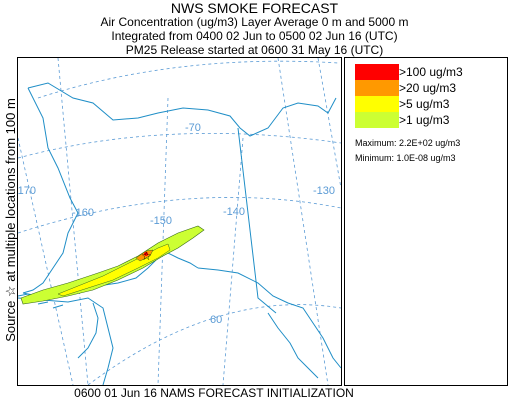 This screenshot has width=509, height=401. Describe the element at coordinates (193, 128) in the screenshot. I see `lat-label-70: -70` at that location.